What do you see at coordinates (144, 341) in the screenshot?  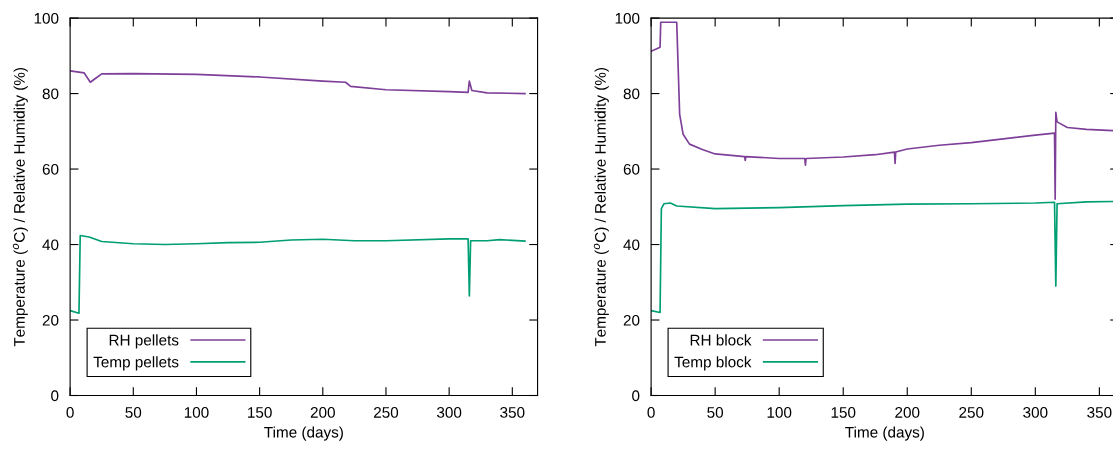 I see `legend-label: RH pellets` at bounding box center [144, 341].